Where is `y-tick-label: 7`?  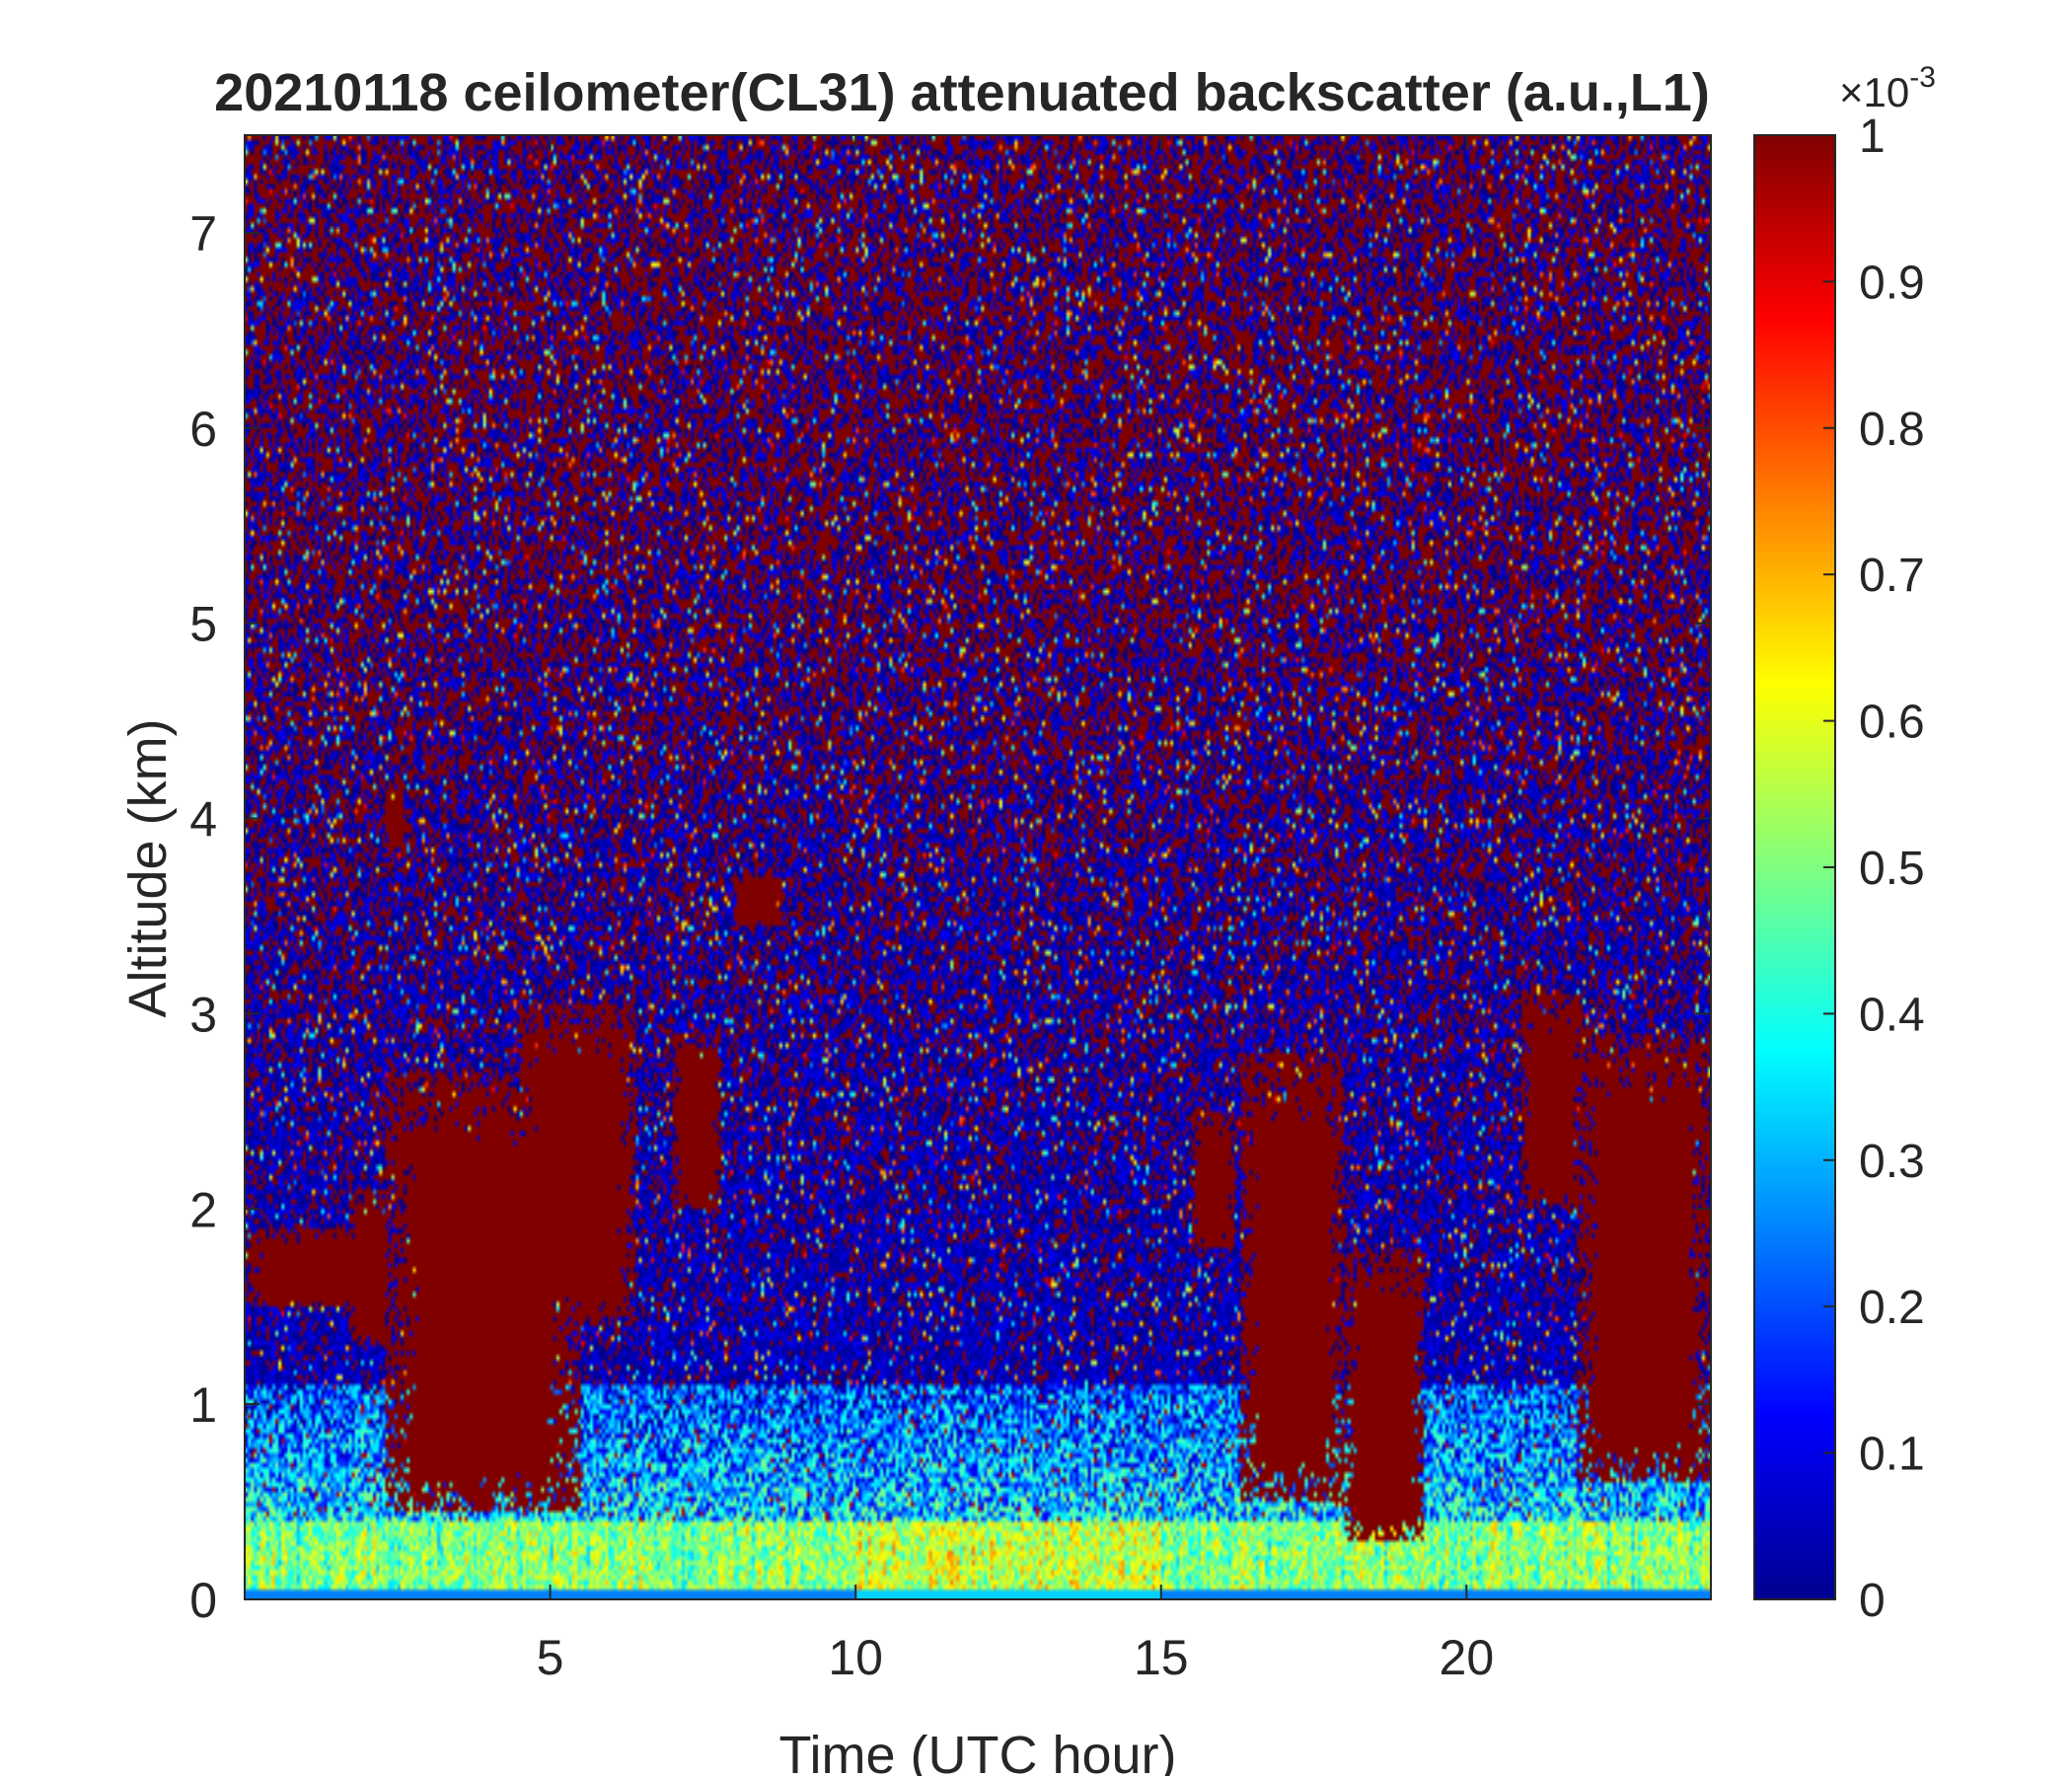
y-tick-label: 7 is located at coordinates (203, 234).